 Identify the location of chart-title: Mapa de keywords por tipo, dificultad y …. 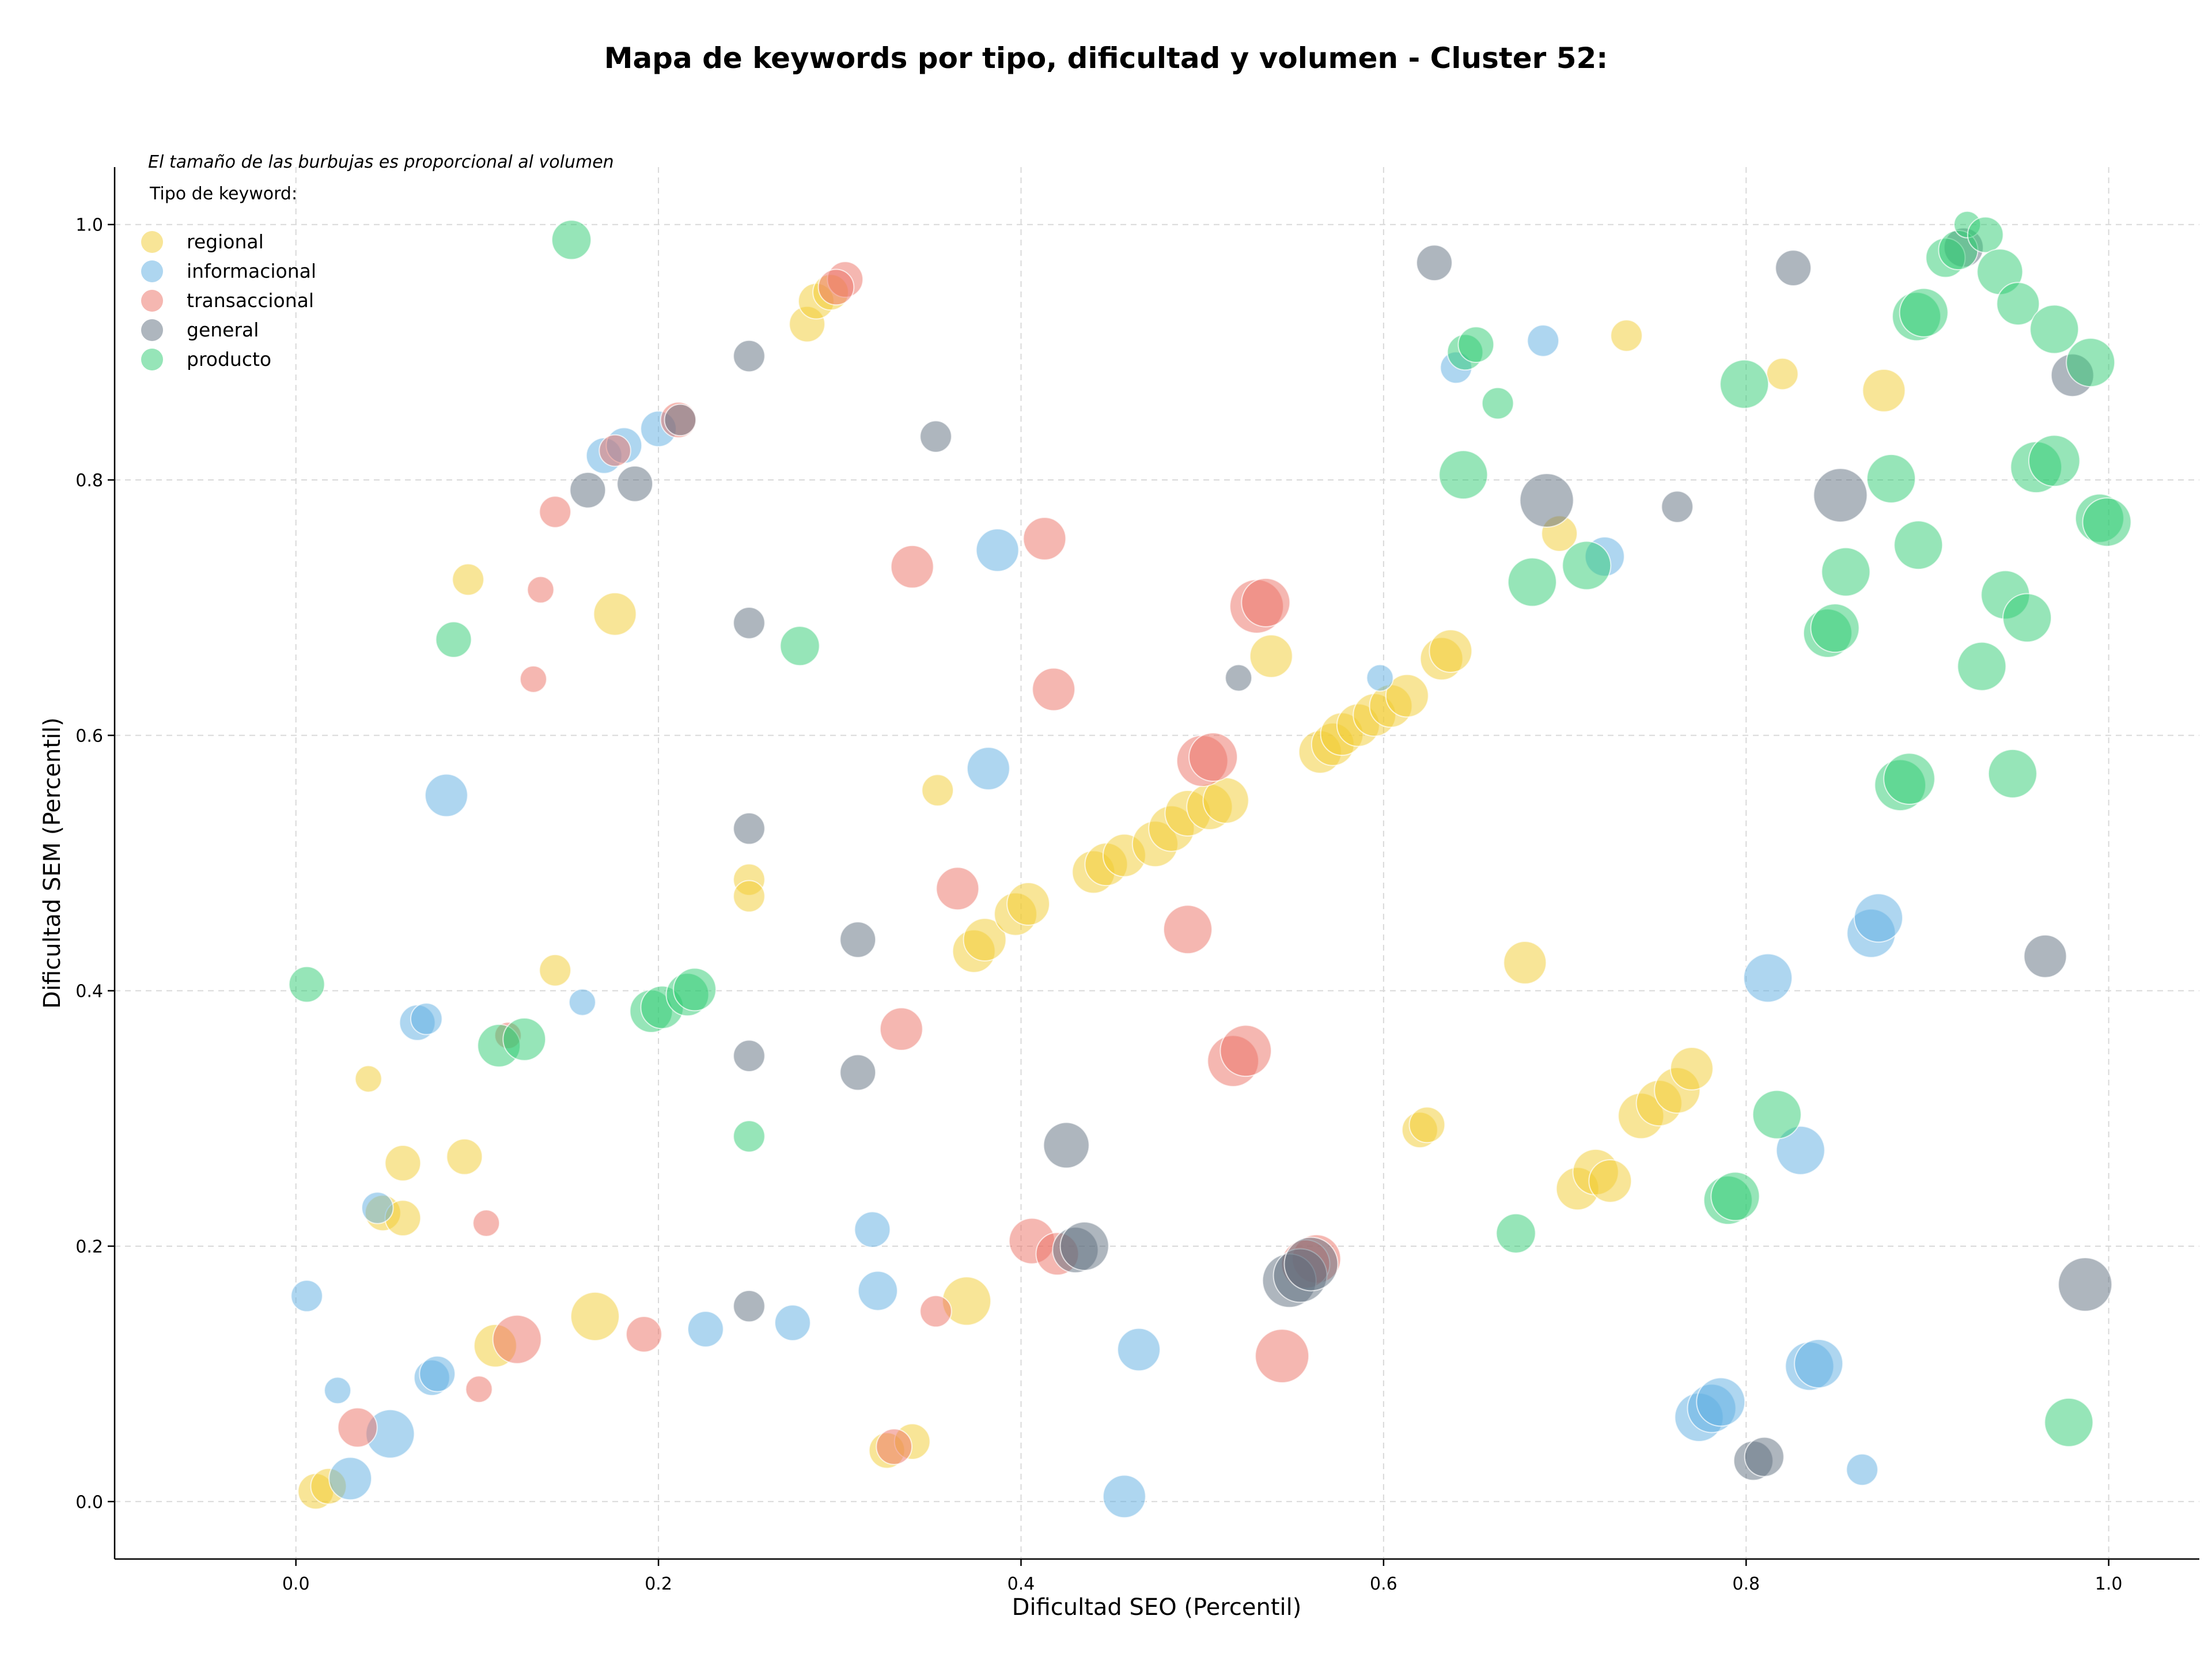
(1106, 58).